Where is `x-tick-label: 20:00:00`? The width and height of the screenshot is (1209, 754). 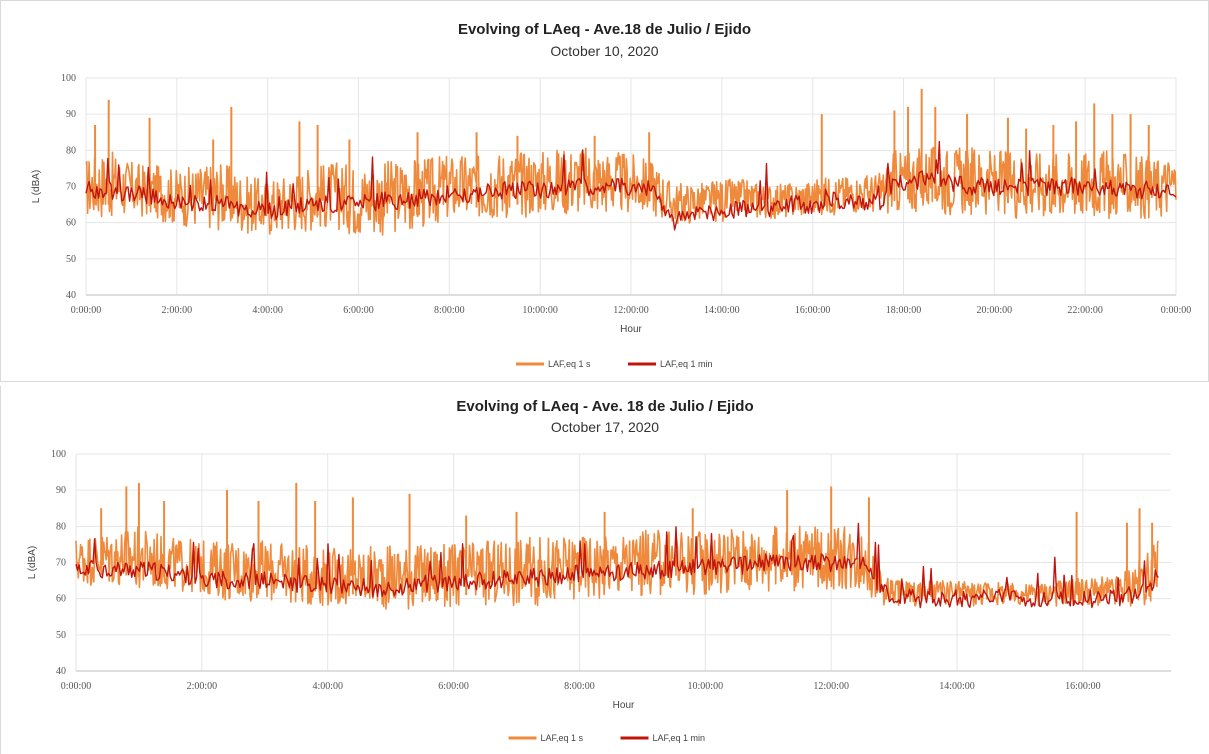
x-tick-label: 20:00:00 is located at coordinates (995, 310).